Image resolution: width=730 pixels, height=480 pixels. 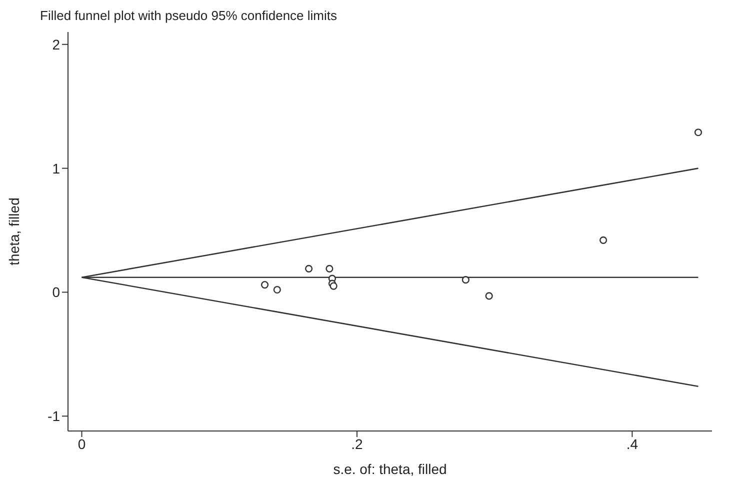 I want to click on y-tick-label: 2, so click(x=56, y=44).